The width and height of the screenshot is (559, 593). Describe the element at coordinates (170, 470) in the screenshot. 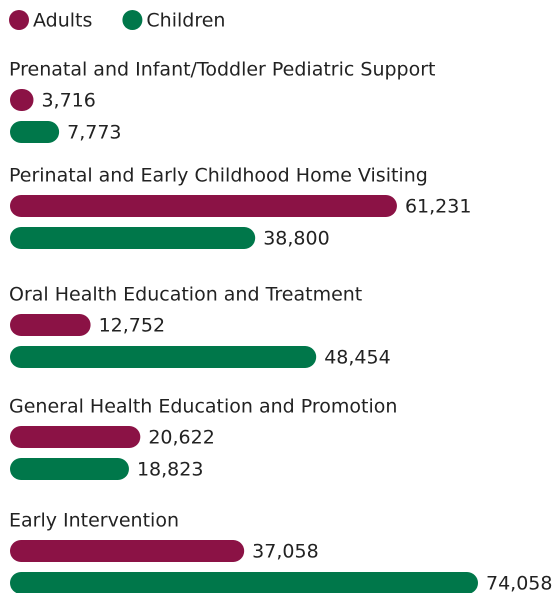

I see `value-label: 18,823` at that location.